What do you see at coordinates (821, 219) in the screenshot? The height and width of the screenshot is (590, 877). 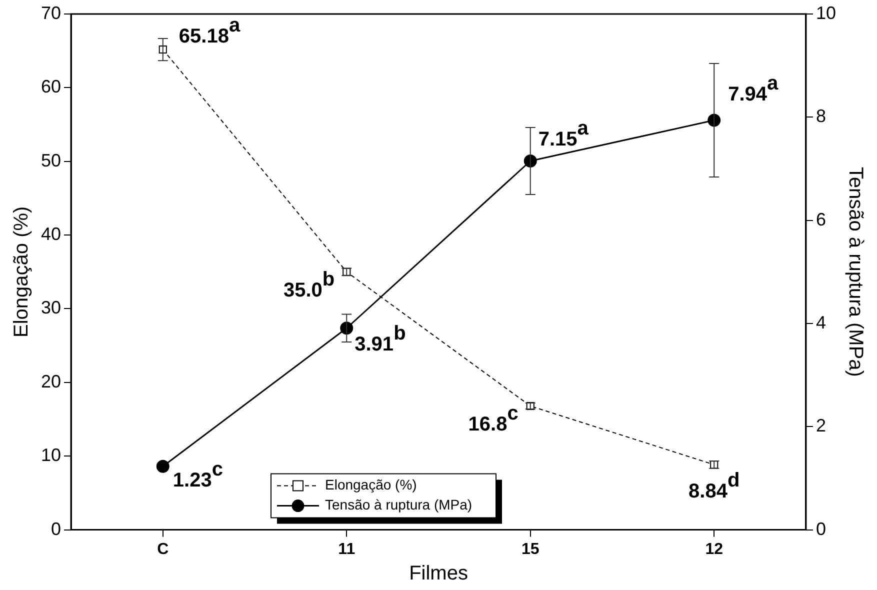 I see `y2-tick-label: 6` at bounding box center [821, 219].